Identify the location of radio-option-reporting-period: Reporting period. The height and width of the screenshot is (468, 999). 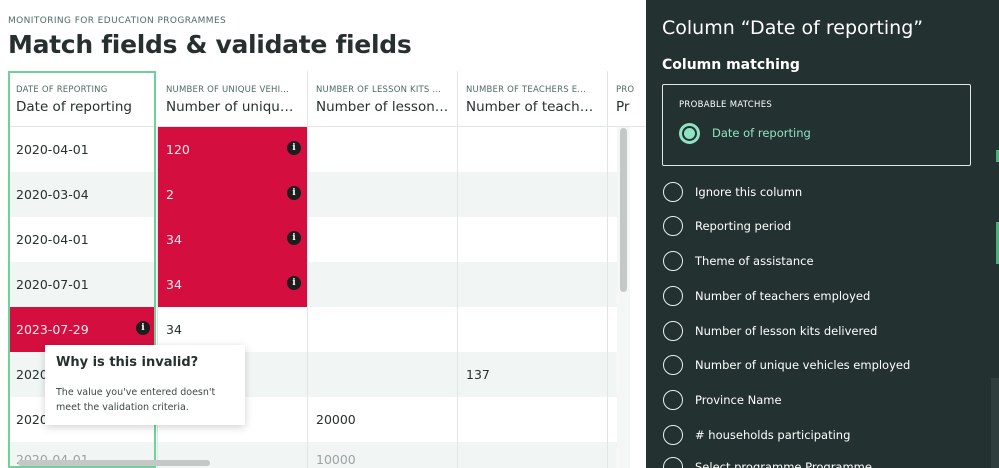
(727, 225).